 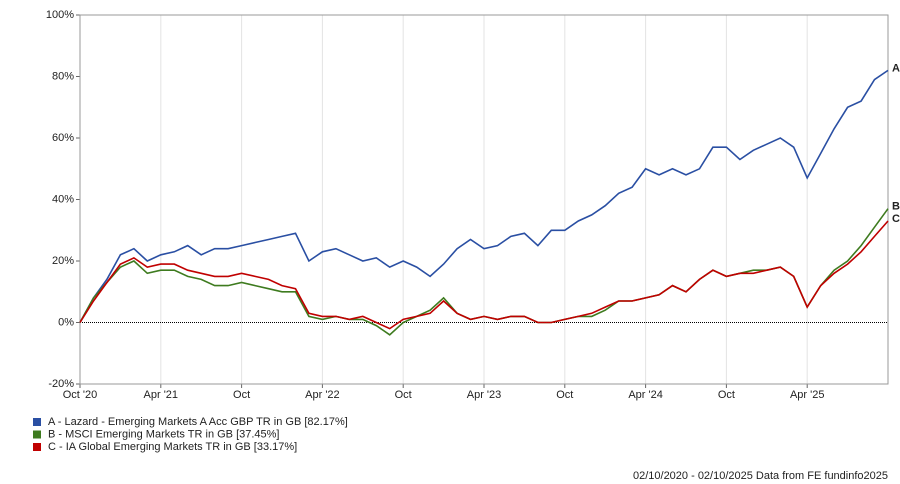 What do you see at coordinates (896, 68) in the screenshot?
I see `end-label: A` at bounding box center [896, 68].